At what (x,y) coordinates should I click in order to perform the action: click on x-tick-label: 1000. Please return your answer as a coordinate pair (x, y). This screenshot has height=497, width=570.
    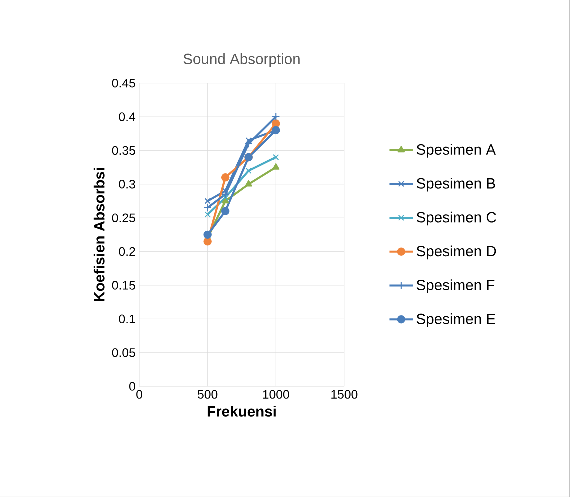
    Looking at the image, I should click on (276, 394).